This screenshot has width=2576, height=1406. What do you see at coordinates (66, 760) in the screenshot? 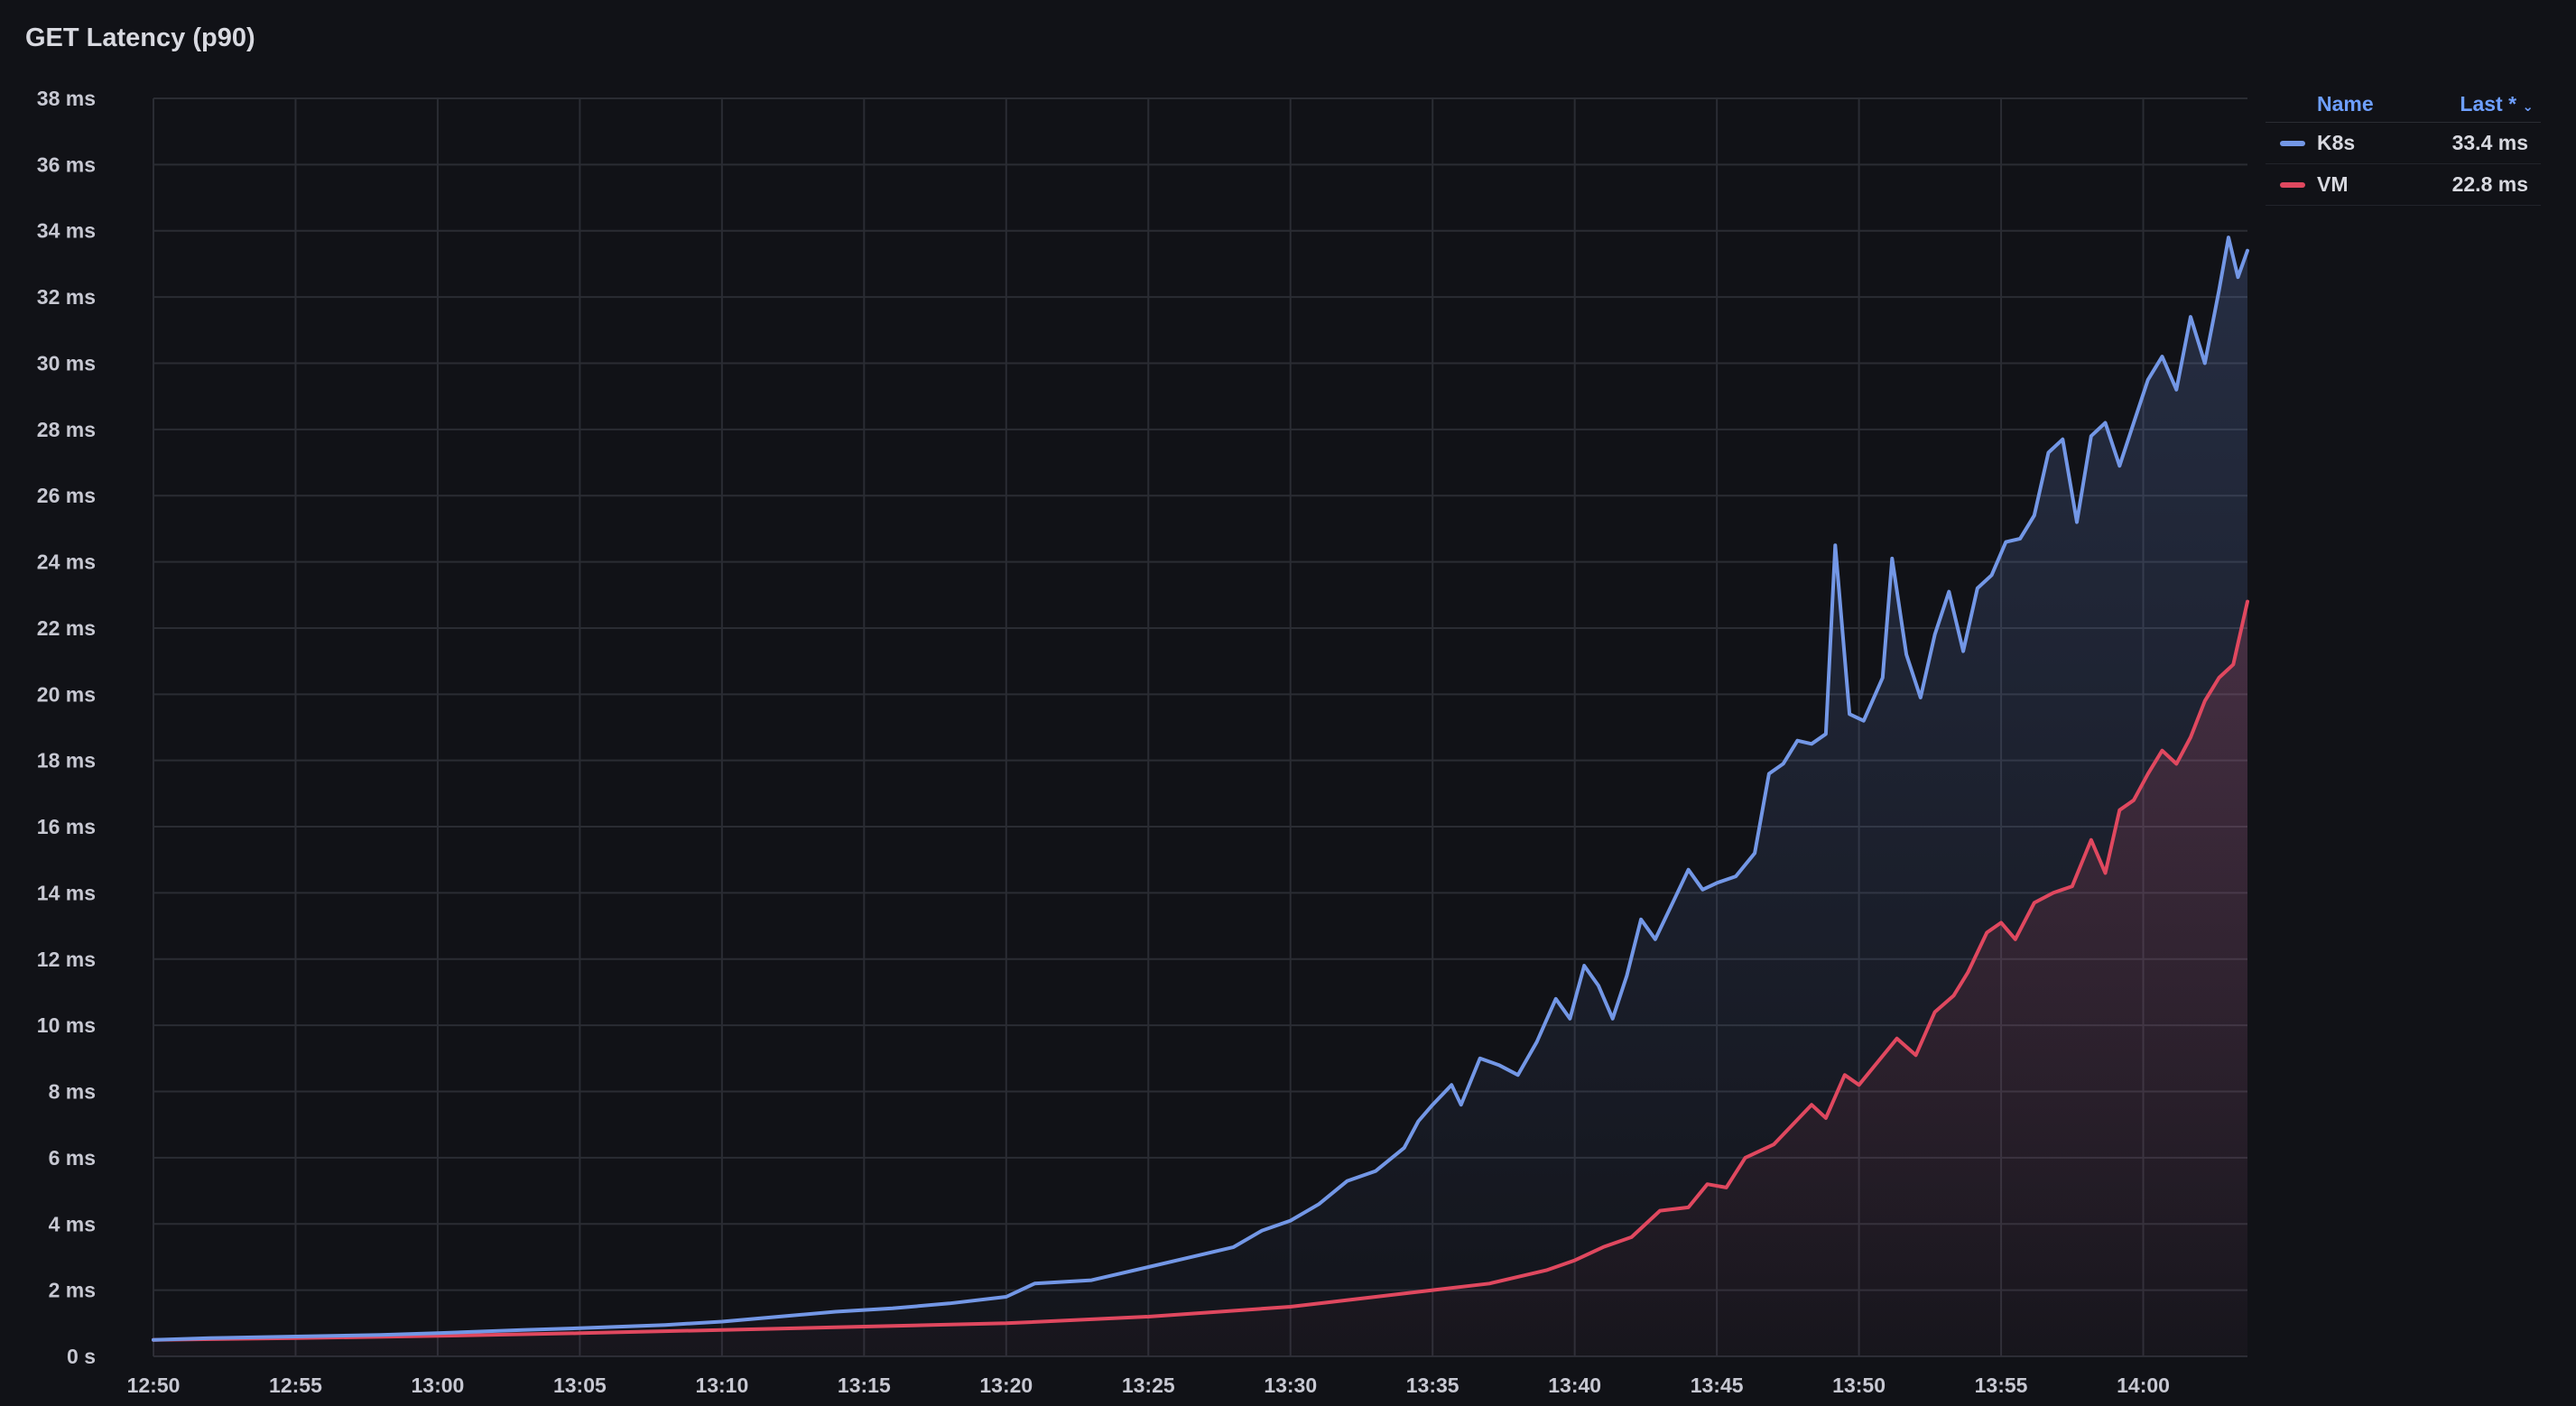
I see `y-tick-label: 18 ms` at bounding box center [66, 760].